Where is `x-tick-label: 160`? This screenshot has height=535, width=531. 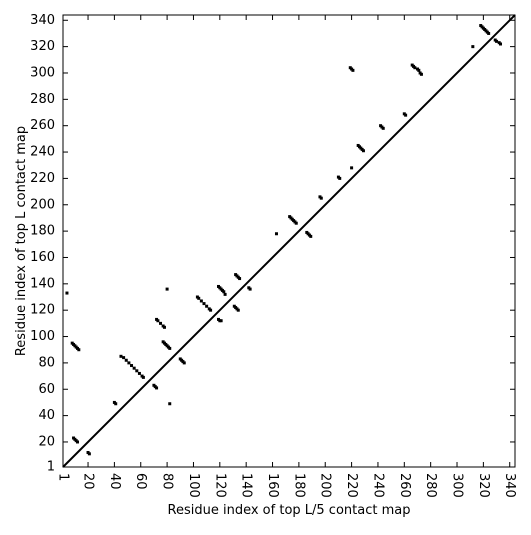 x-tick-label: 160 is located at coordinates (272, 485).